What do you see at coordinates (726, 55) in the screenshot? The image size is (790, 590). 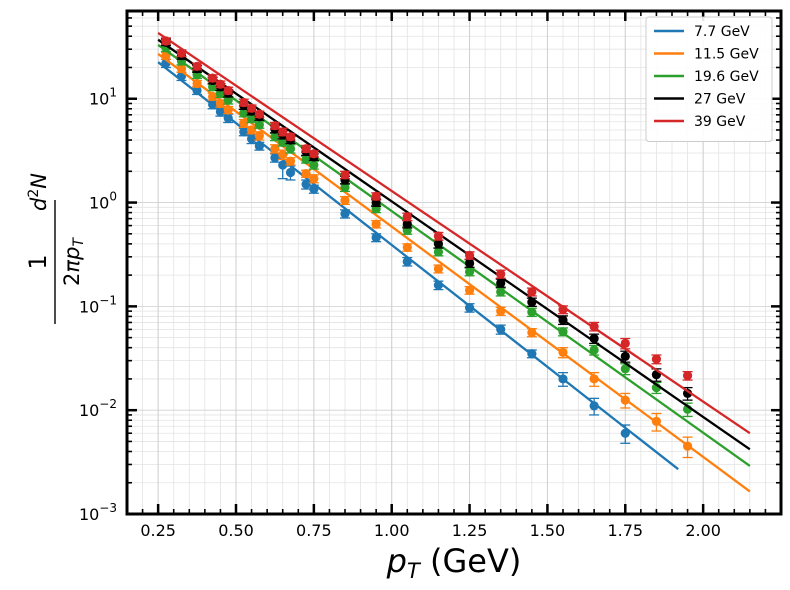 I see `legend-label: 11.5 GeV` at bounding box center [726, 55].